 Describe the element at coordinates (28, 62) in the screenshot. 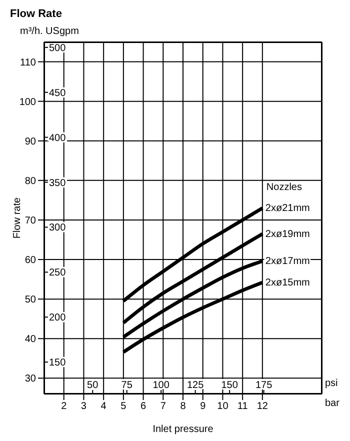

I see `y-tick-label: 110` at that location.